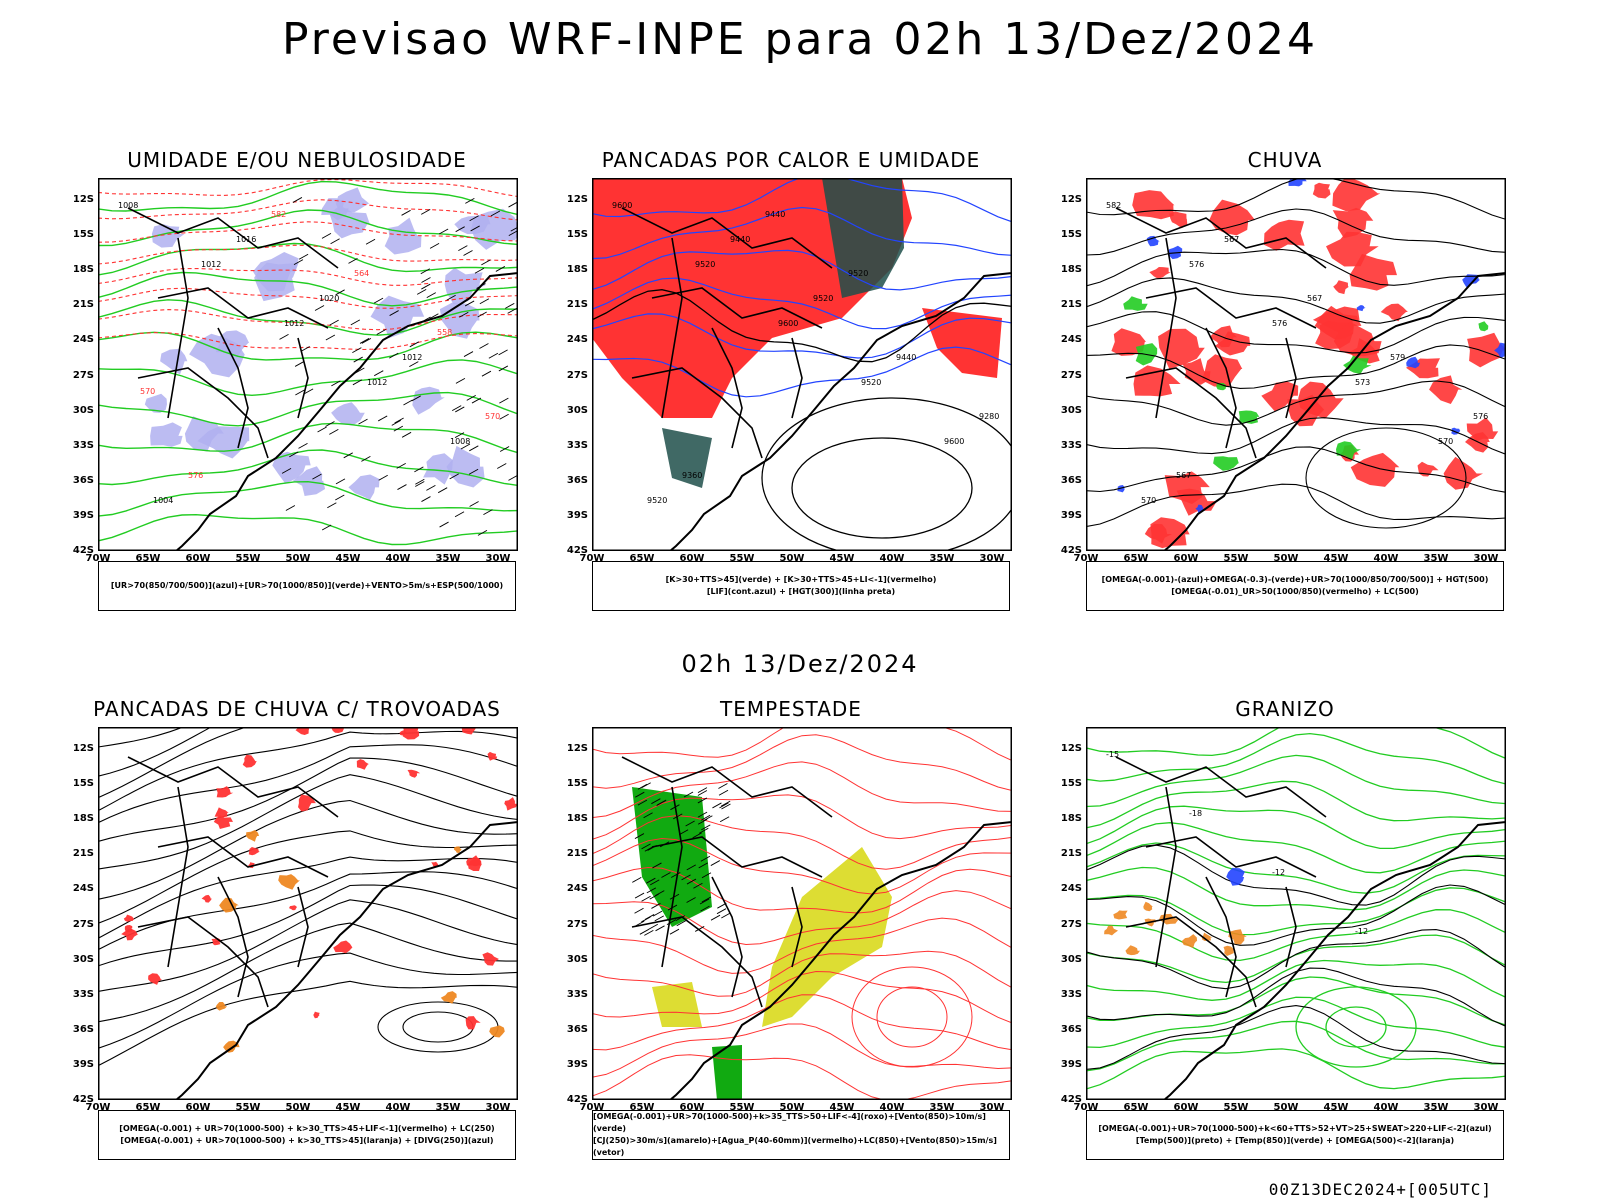 This screenshot has height=1200, width=1600. I want to click on temp500-contour, so click(1296, 997).